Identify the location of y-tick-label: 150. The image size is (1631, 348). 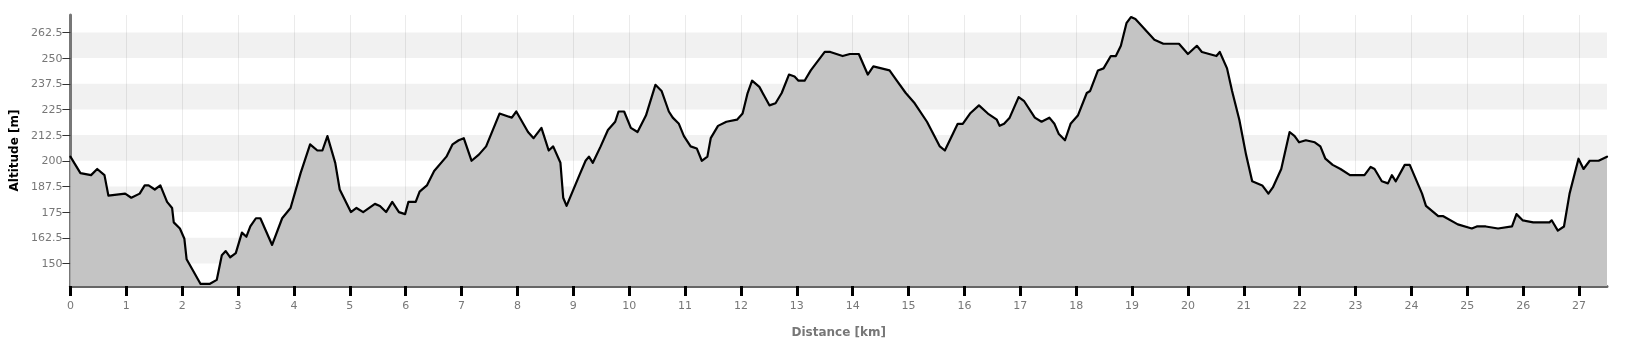
(52, 263).